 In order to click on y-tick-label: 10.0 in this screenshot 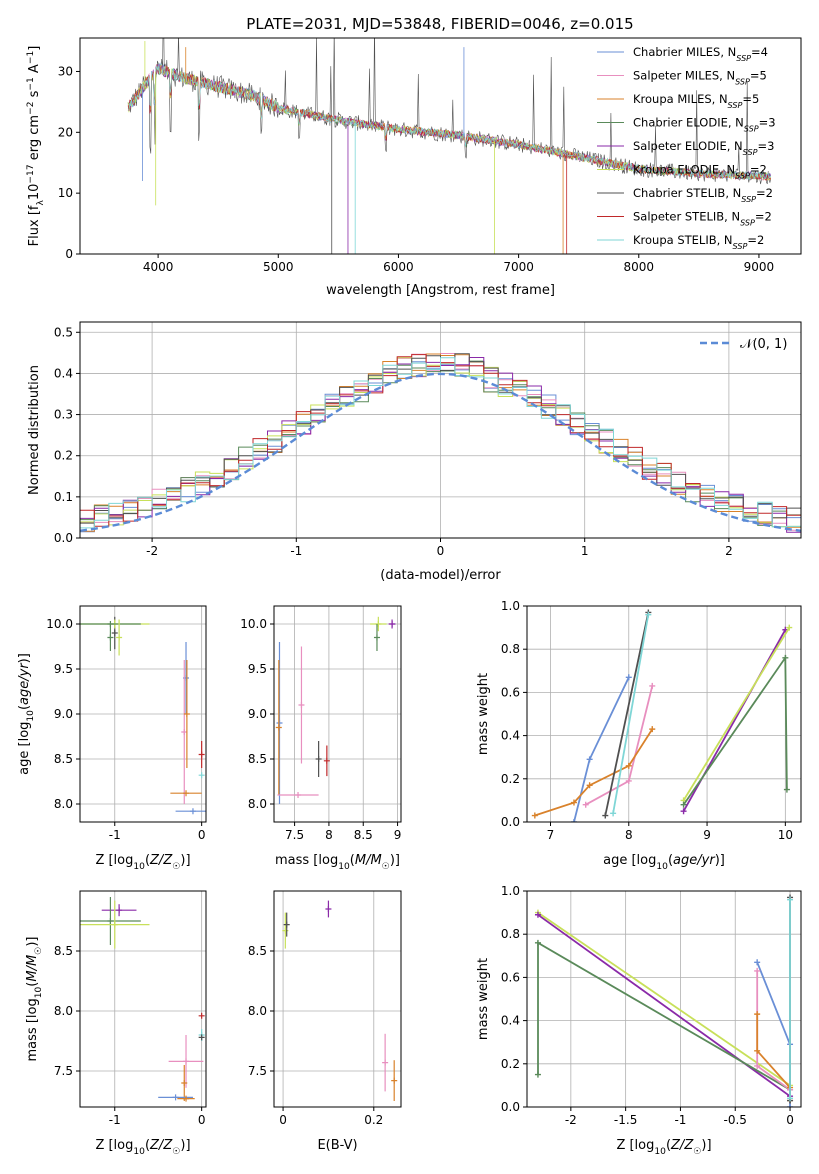, I will do `click(59, 624)`.